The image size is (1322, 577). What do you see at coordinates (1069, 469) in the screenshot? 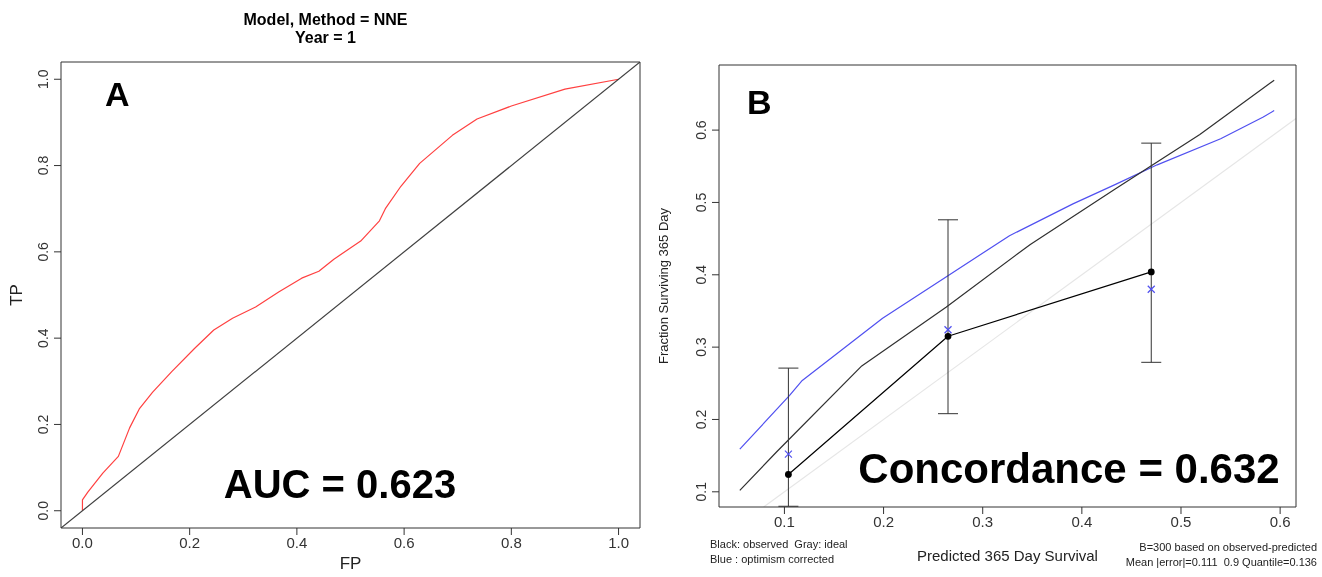
I see `annotation: Concordance = 0.632` at bounding box center [1069, 469].